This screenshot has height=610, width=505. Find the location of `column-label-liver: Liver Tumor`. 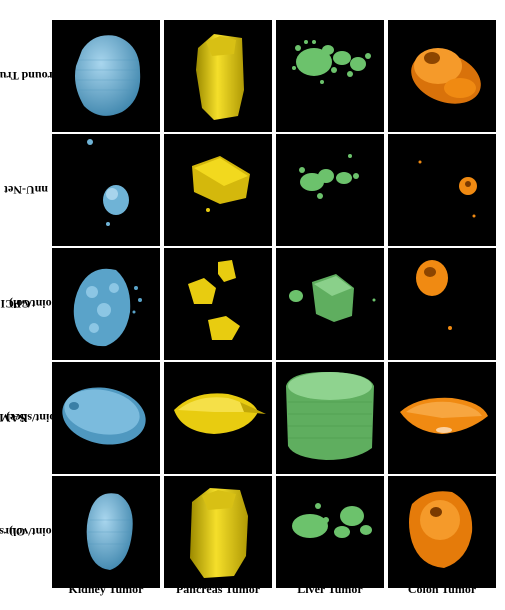

column-label-liver: Liver Tumor is located at coordinates (330, 589).